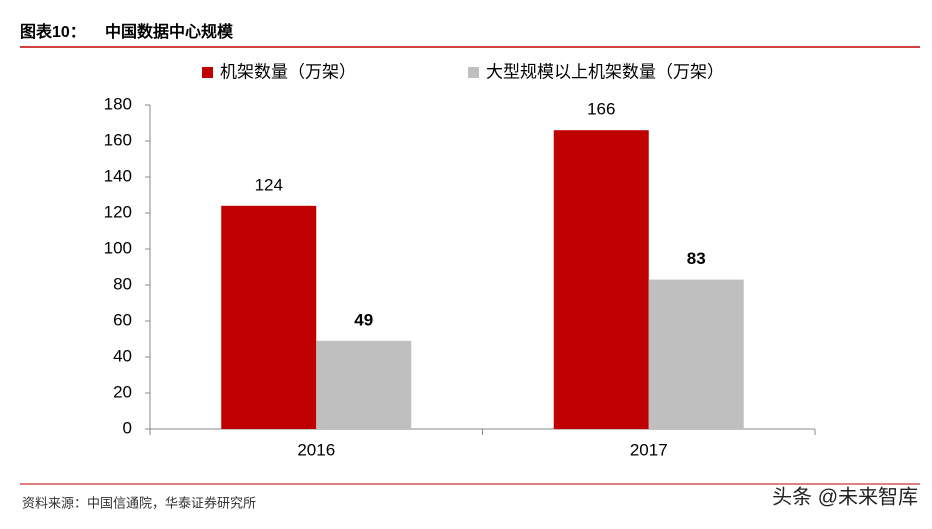  What do you see at coordinates (169, 31) in the screenshot?
I see `chart-title: 中国数据中心规模` at bounding box center [169, 31].